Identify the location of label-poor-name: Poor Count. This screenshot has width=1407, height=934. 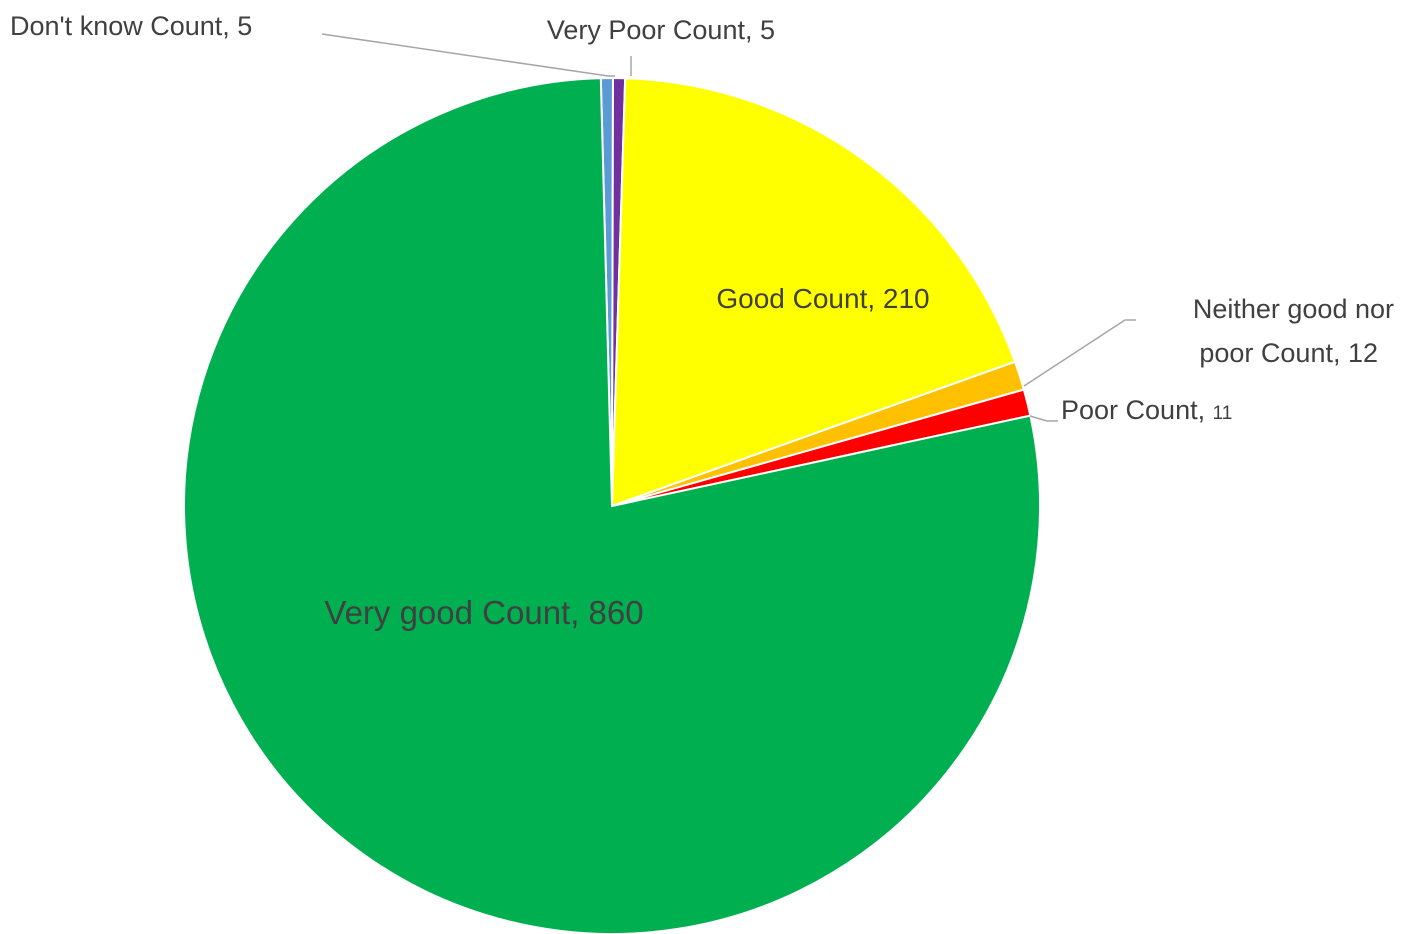
(1129, 410).